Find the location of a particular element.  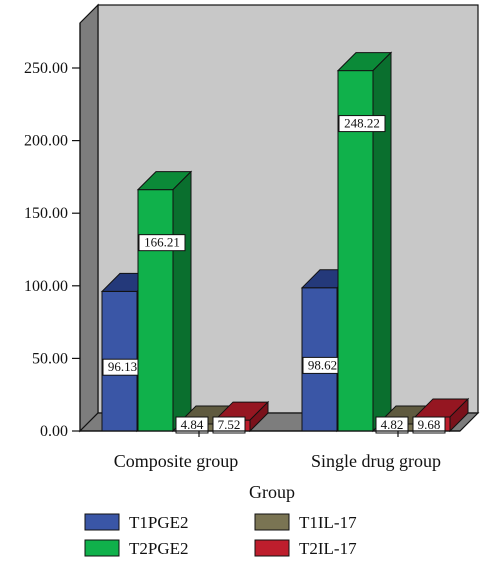

data-label-text: 7.52 is located at coordinates (229, 424).